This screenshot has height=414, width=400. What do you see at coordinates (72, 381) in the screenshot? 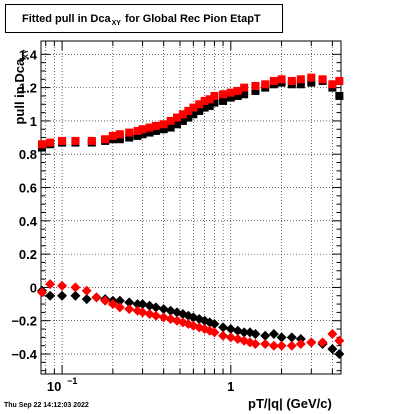
I see `x-tick-label-exponent: −1` at bounding box center [72, 381].